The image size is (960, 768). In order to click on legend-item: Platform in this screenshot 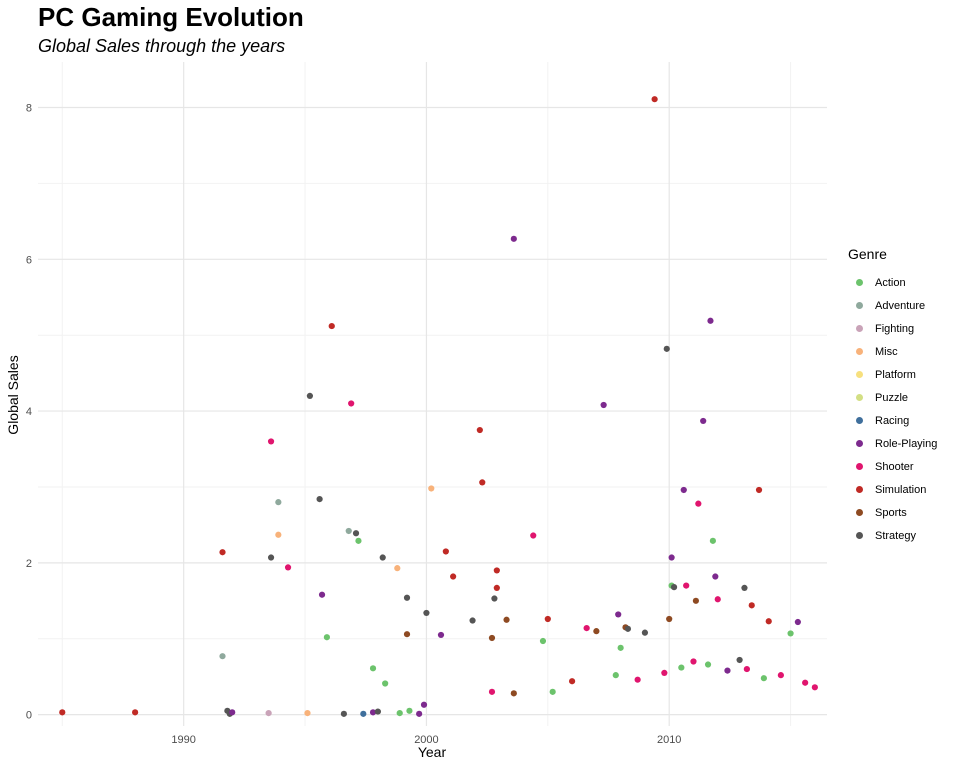, I will do `click(892, 374)`.